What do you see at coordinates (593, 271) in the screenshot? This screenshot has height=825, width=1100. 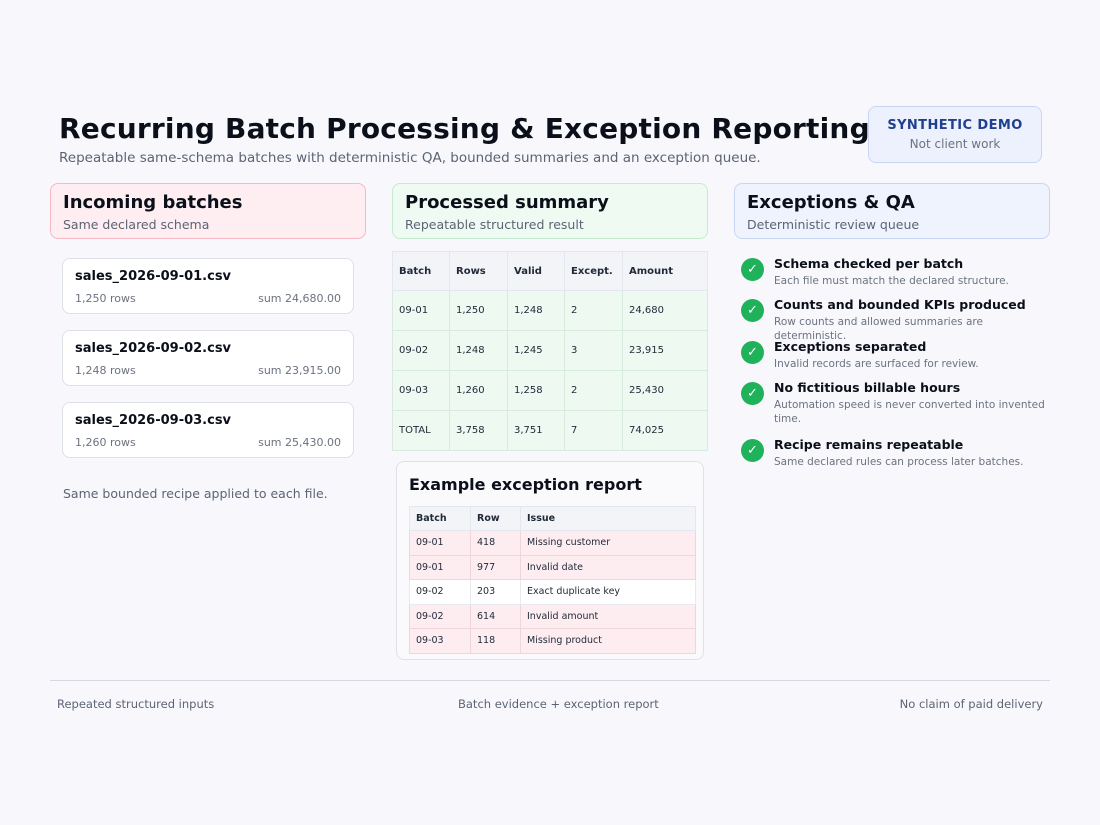 I see `column-header: Except.` at bounding box center [593, 271].